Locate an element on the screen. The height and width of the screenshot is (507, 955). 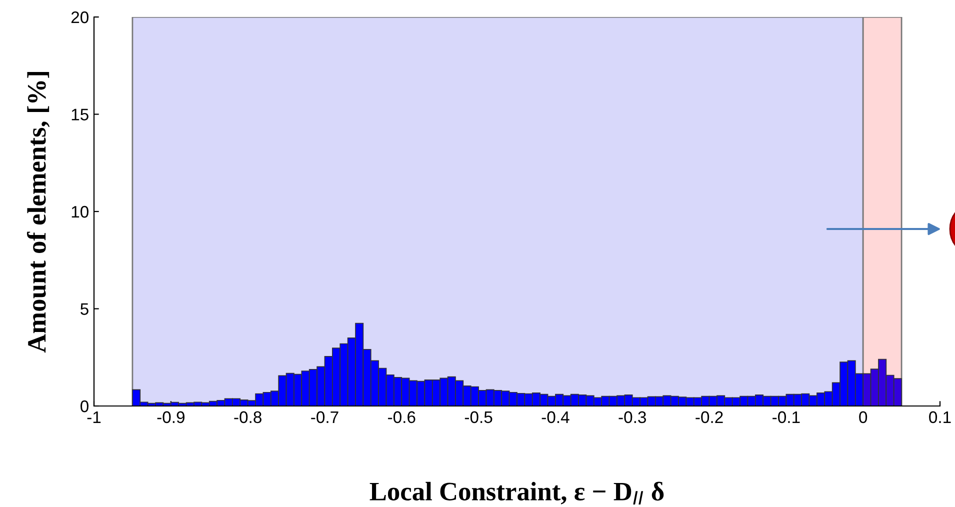
x-tick-label: -0.6 is located at coordinates (402, 417).